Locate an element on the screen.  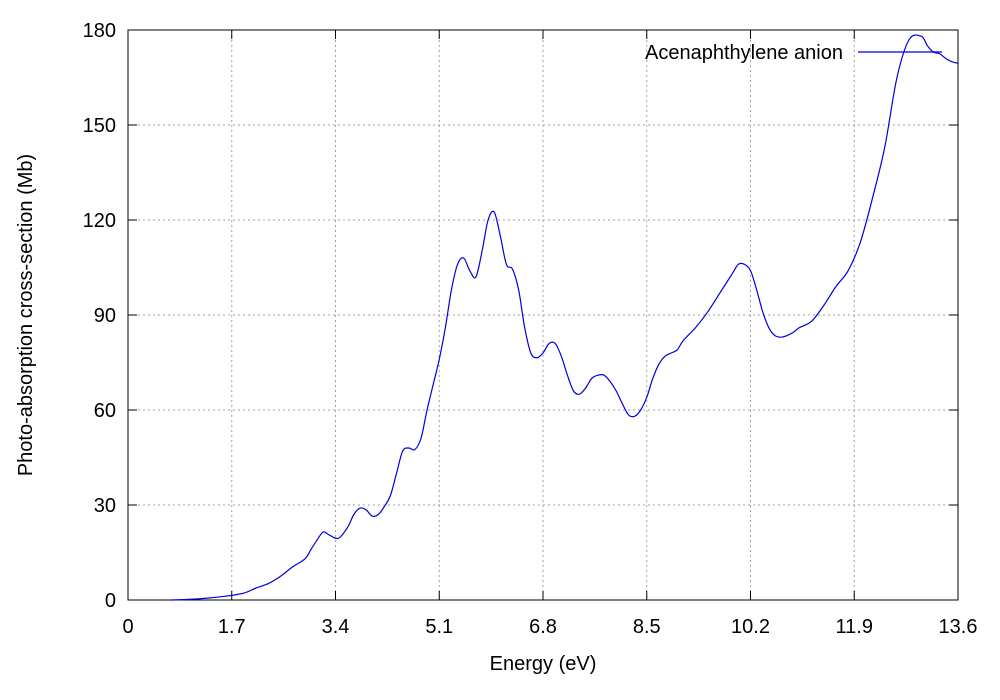
x-tick-labels: 0 1.7 3.4 5.1 6.8 8.5 10.2 11.9 13.6 is located at coordinates (549, 627).